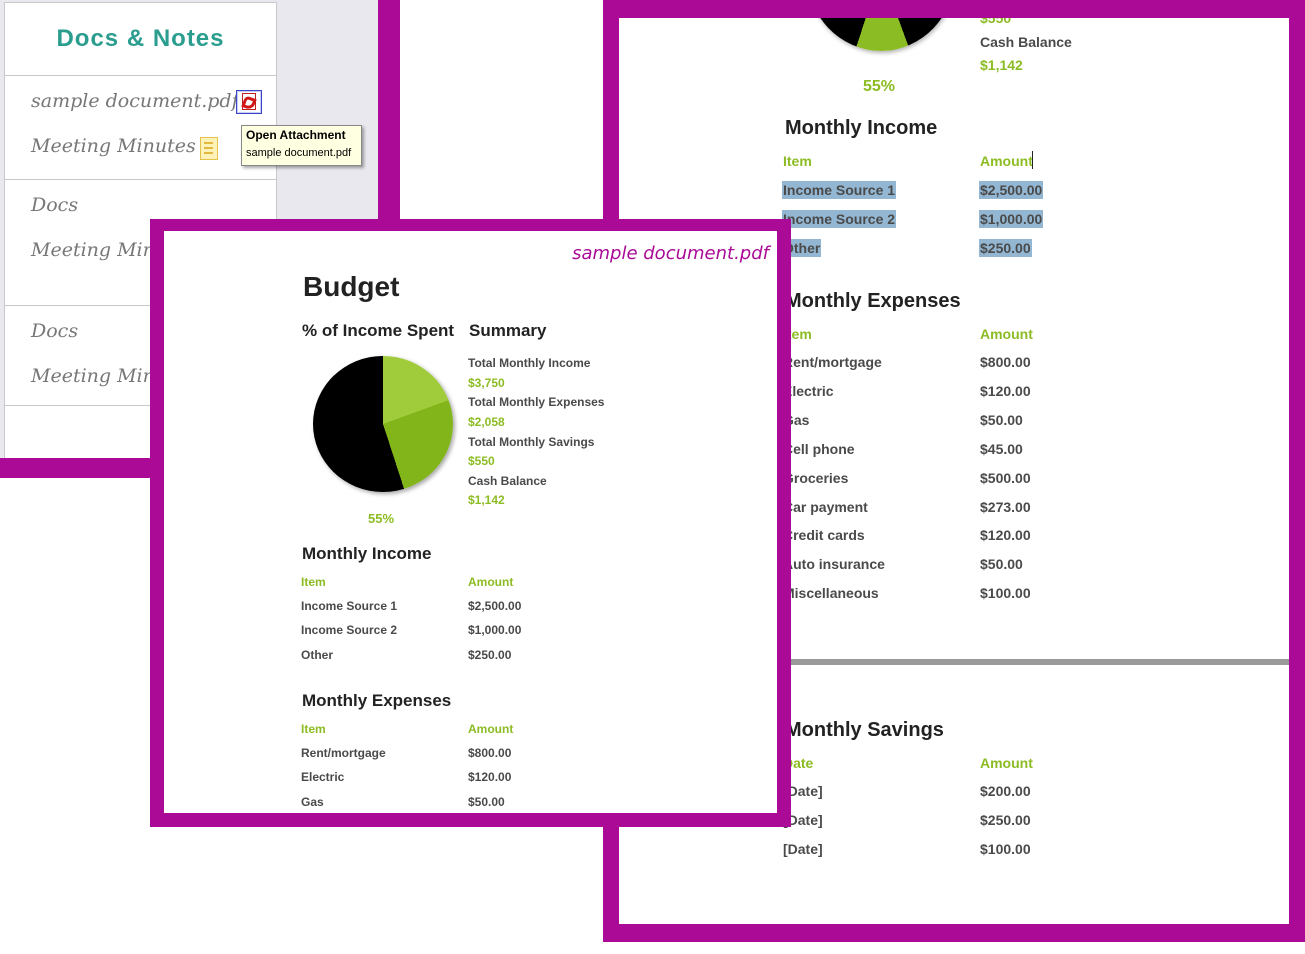 The image size is (1305, 954). What do you see at coordinates (670, 253) in the screenshot?
I see `document-filename: sample document.pdf` at bounding box center [670, 253].